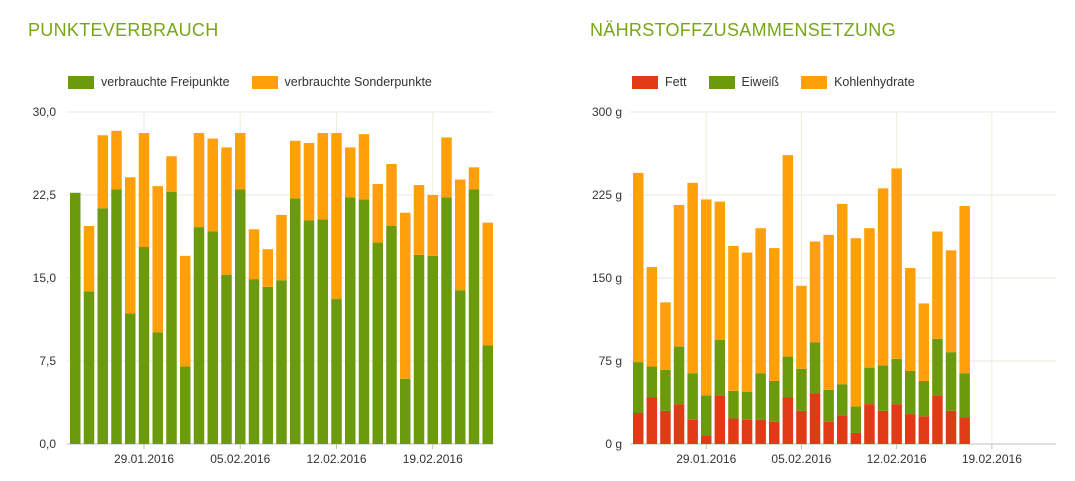  Describe the element at coordinates (341, 82) in the screenshot. I see `legend-item-sonderpunkte: verbrauchte Sonderpunkte` at that location.